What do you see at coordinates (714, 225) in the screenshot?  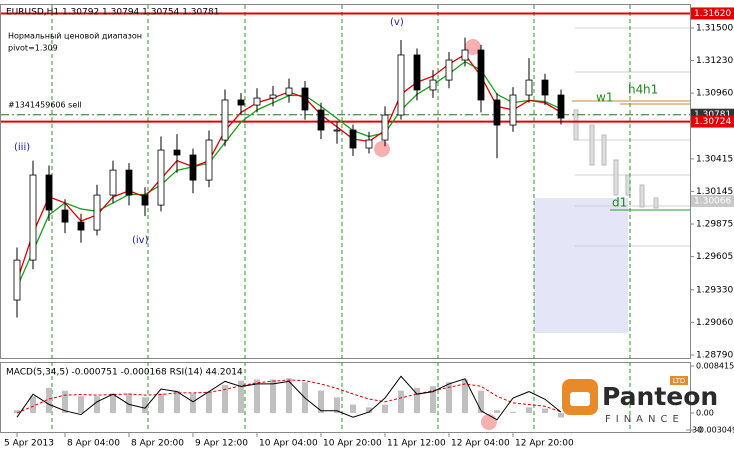 I see `y-tick-label: 1.29875` at bounding box center [714, 225].